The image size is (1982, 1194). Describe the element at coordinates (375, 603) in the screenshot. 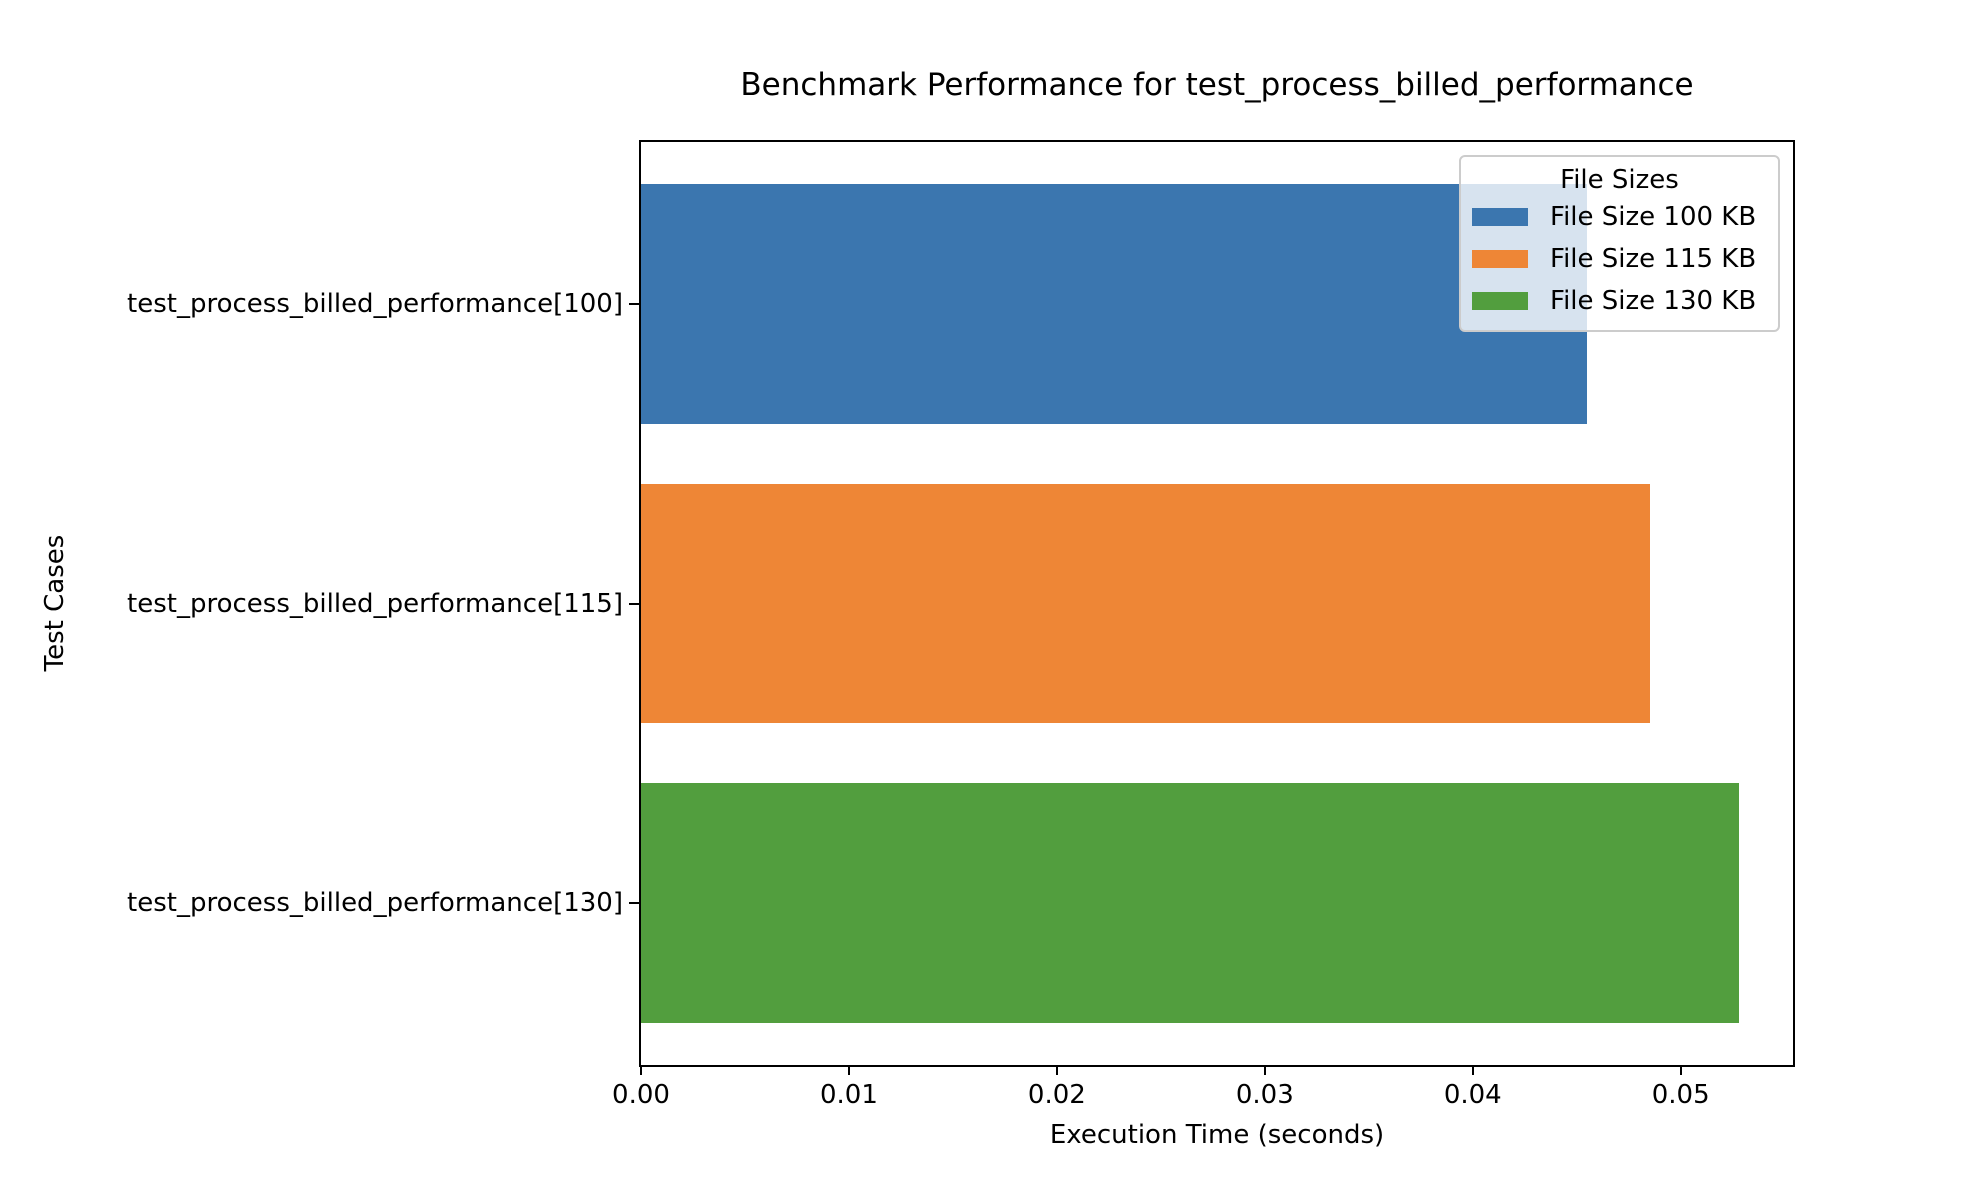

I see `y-tick-label: test_process_billed_performance[115]` at that location.